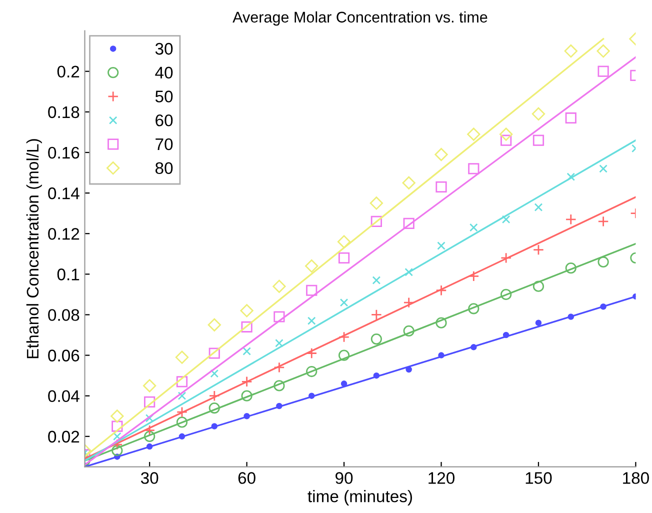  Describe the element at coordinates (164, 96) in the screenshot. I see `legend-label: 50` at that location.